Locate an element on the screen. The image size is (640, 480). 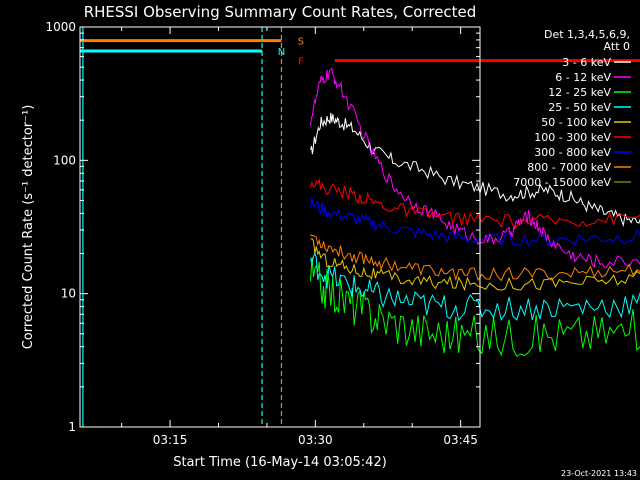
legend-label-7: 800 - 7000 keV is located at coordinates (569, 167).